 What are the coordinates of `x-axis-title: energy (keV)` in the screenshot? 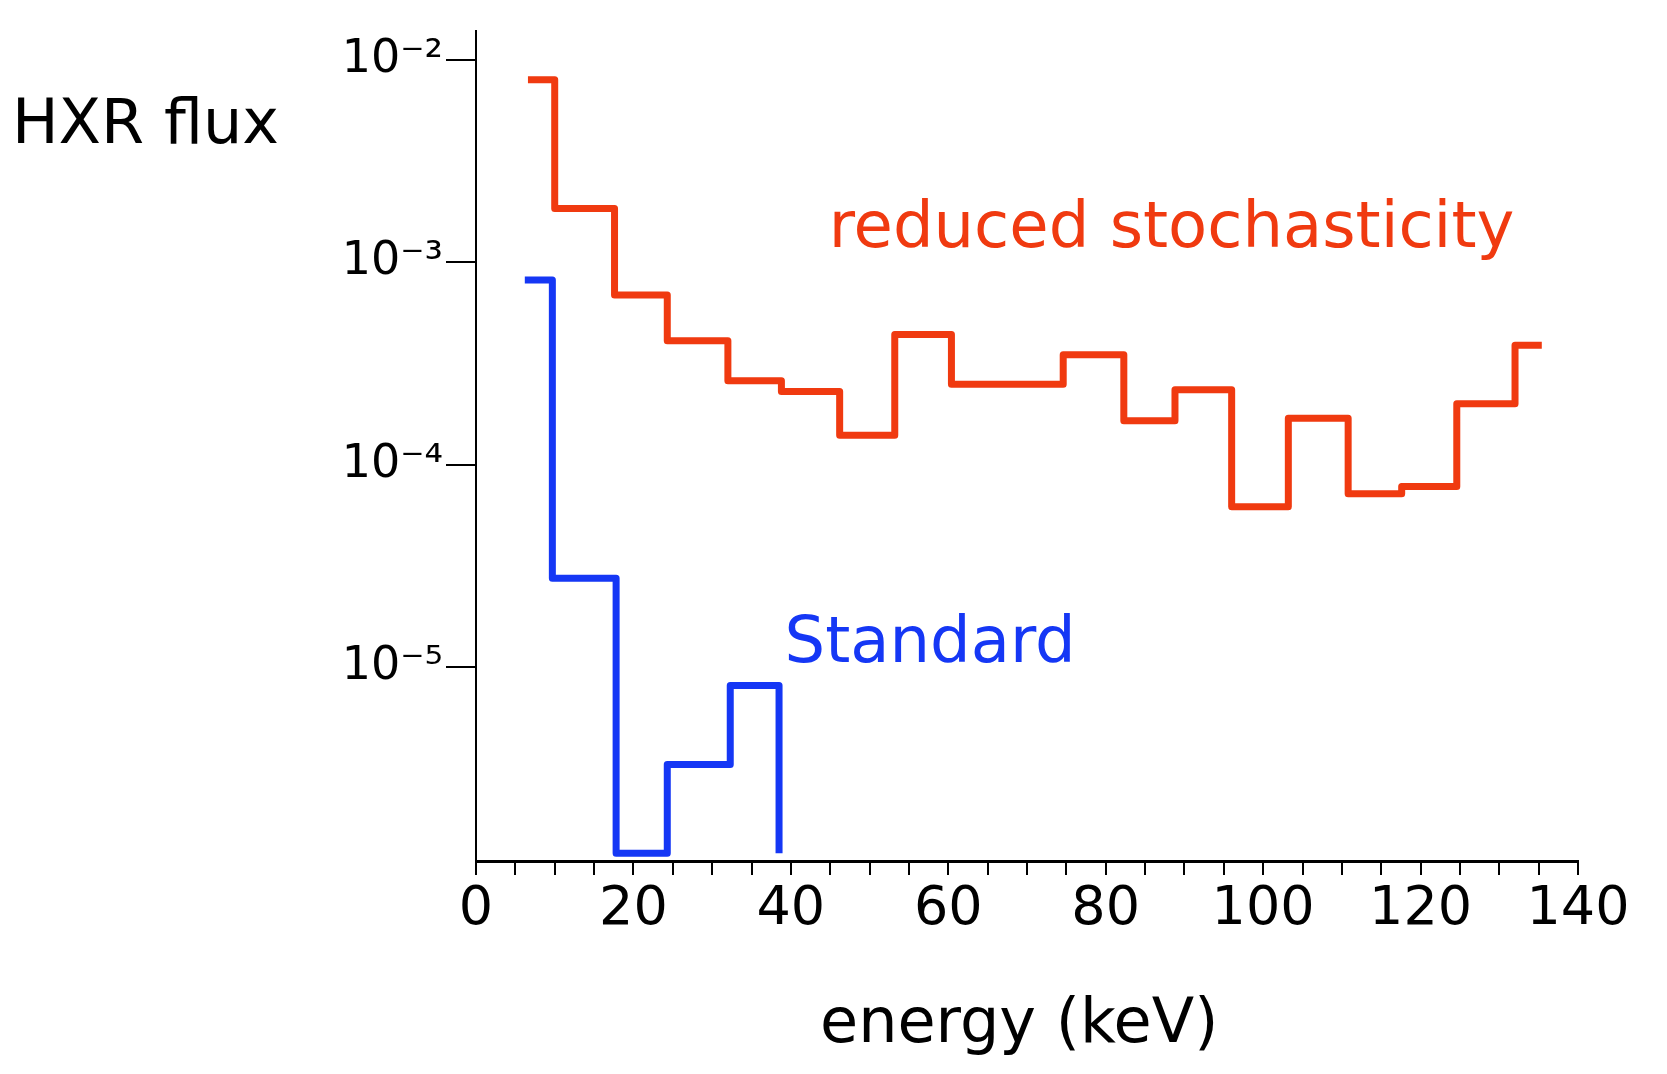 It's located at (1019, 1020).